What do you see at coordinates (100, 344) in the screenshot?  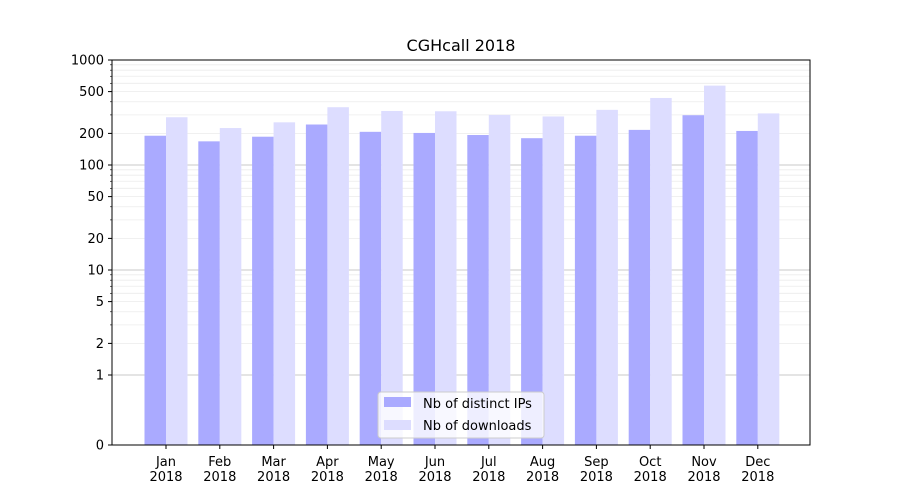 I see `y-tick-label: 2` at bounding box center [100, 344].